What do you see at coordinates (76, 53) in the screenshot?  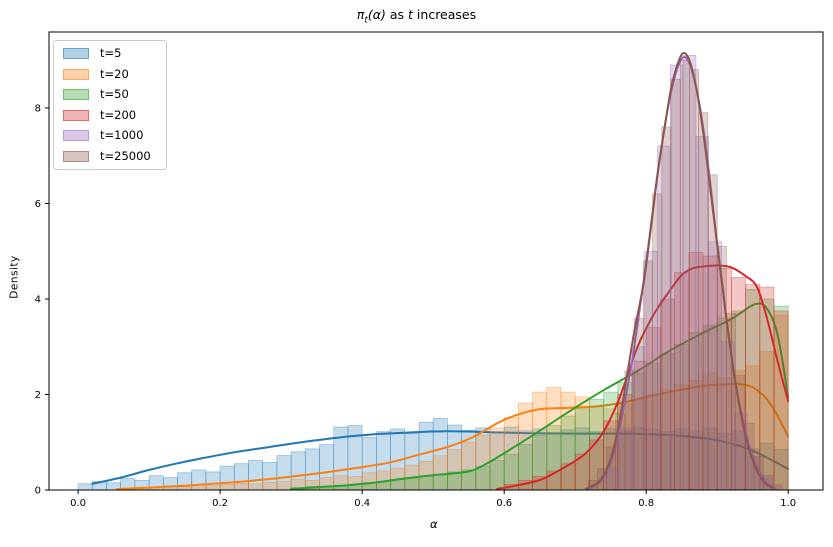 I see `legend-swatch-t5` at bounding box center [76, 53].